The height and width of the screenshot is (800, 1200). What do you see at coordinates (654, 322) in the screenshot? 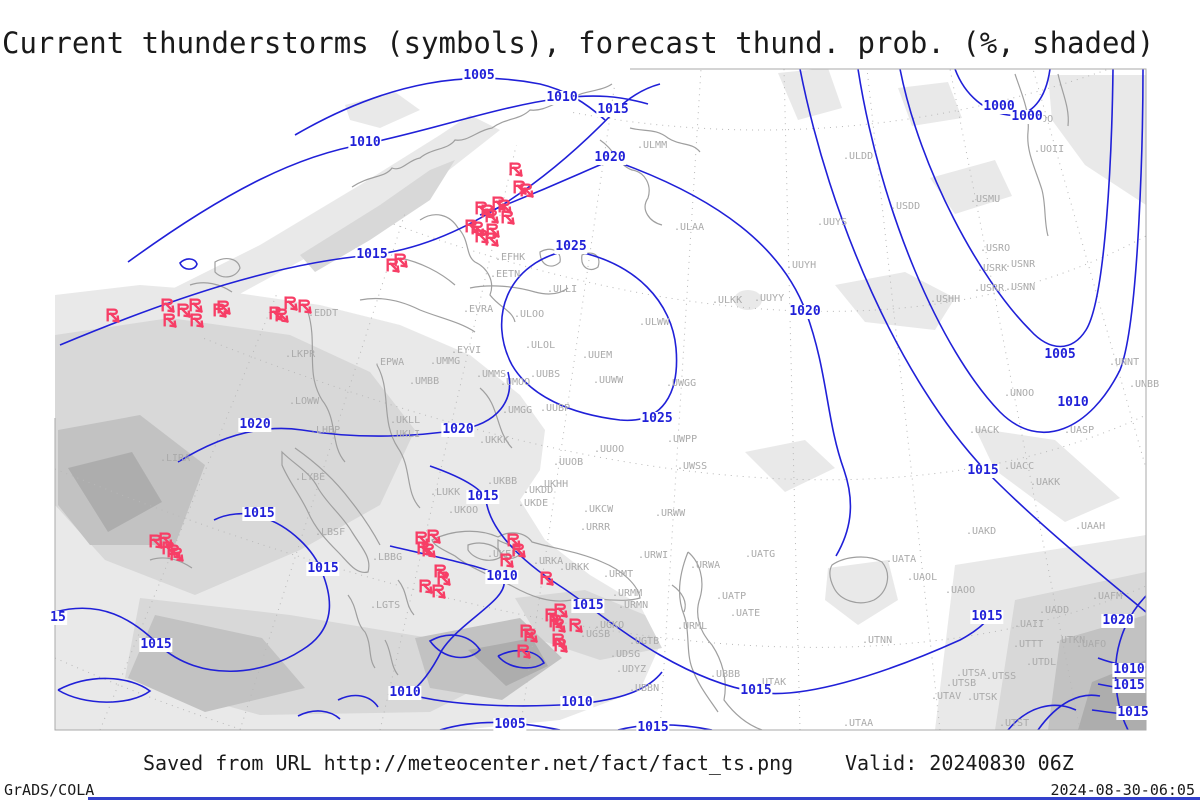
I see `station-label: .ULWW` at bounding box center [654, 322].